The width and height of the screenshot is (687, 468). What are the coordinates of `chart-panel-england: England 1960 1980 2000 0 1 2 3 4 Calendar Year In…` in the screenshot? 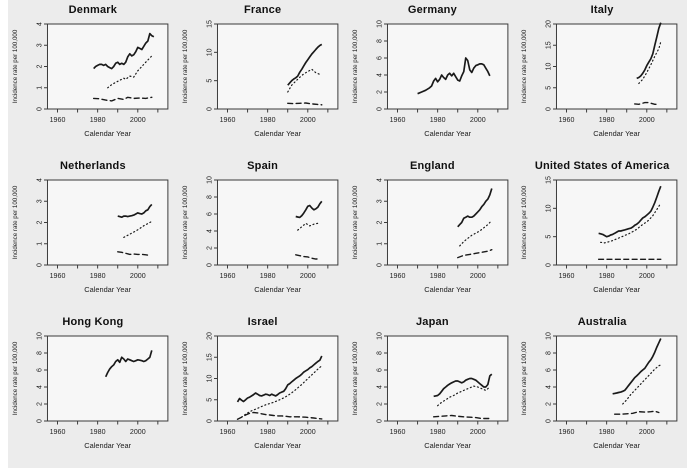 It's located at (433, 234).